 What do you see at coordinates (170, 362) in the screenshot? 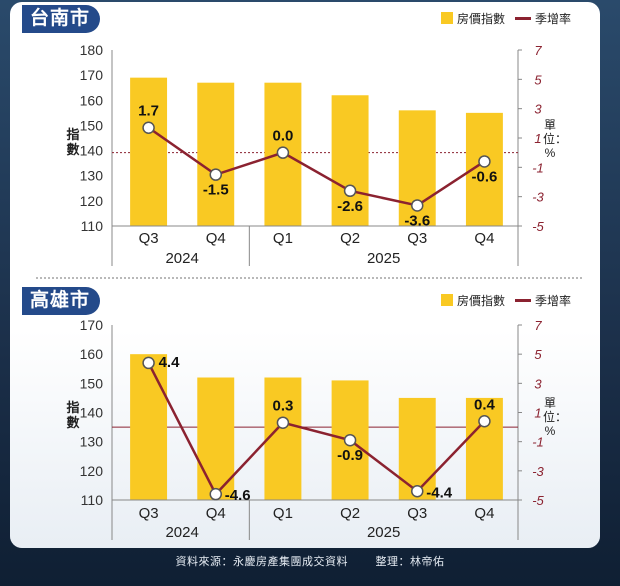
I see `qoq-data-label: 4.4` at bounding box center [170, 362].